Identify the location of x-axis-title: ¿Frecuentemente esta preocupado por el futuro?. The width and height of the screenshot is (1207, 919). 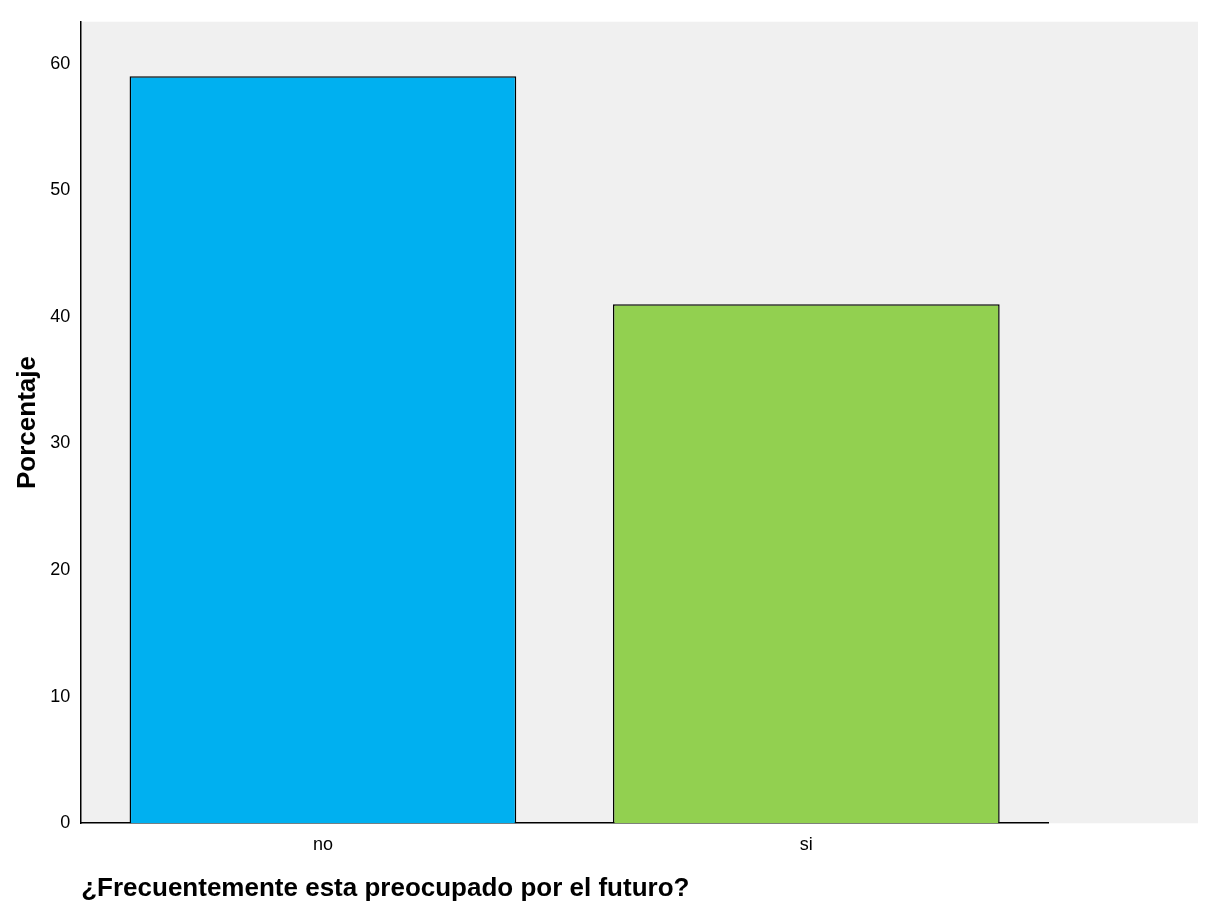
(385, 886).